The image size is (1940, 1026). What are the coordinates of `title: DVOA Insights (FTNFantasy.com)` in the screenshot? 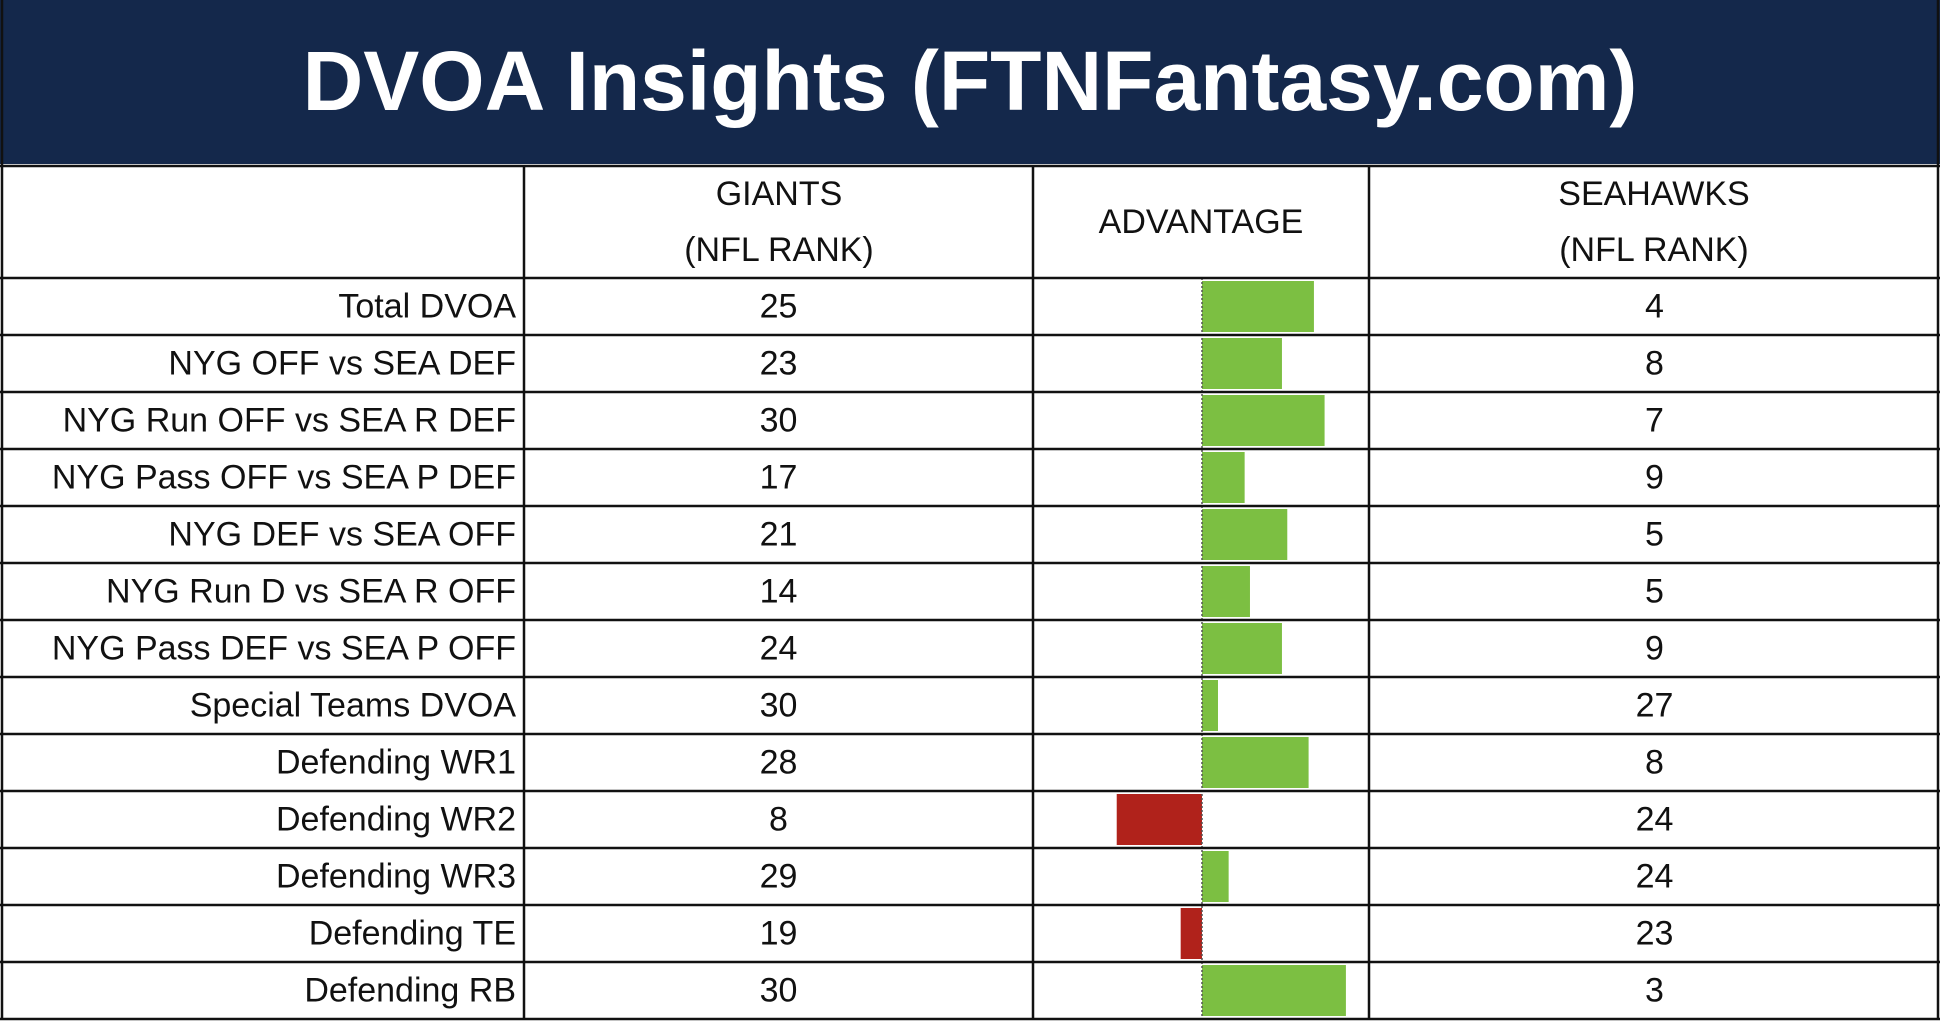 It's located at (970, 81).